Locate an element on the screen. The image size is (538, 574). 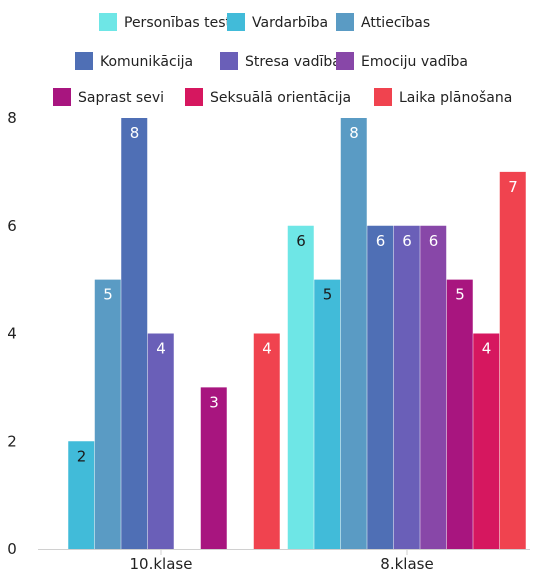
legend-item: Seksuālā orientācija is located at coordinates (268, 97).